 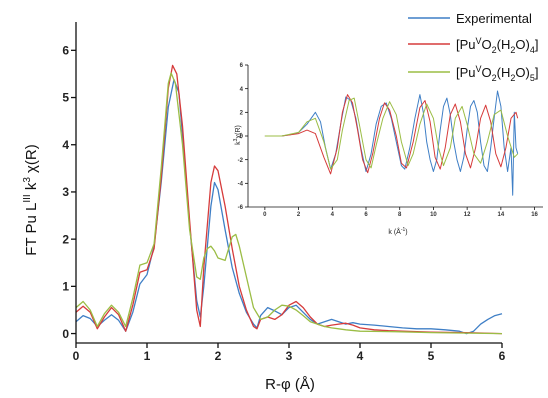 What do you see at coordinates (242, 137) in the screenshot?
I see `inset-y-tick-label: 0` at bounding box center [242, 137].